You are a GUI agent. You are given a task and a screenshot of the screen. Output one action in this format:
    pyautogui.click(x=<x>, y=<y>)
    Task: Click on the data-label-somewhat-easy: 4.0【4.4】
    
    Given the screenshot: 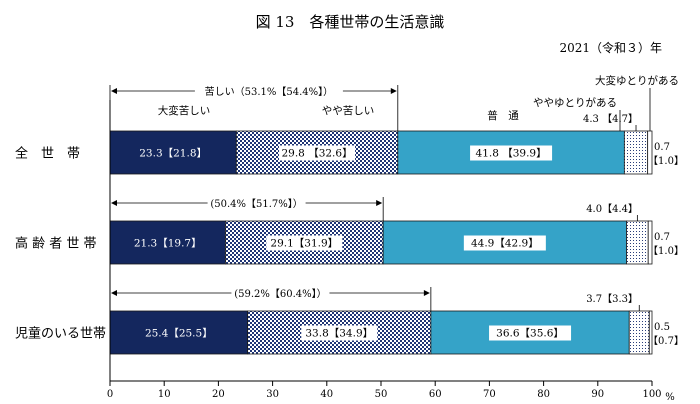 What is the action you would take?
    pyautogui.click(x=612, y=209)
    